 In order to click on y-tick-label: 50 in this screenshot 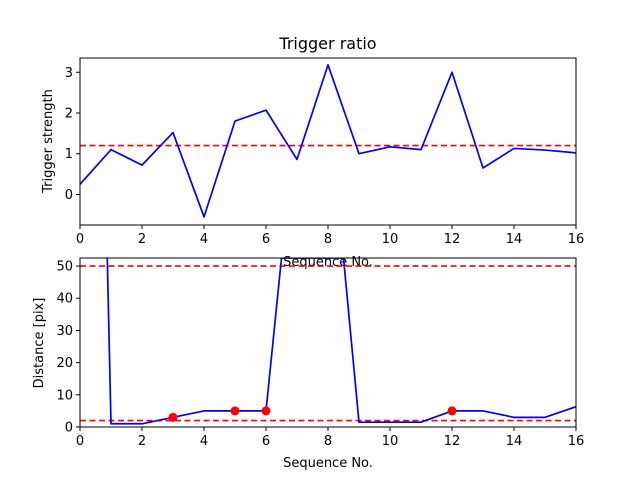, I will do `click(64, 267)`.